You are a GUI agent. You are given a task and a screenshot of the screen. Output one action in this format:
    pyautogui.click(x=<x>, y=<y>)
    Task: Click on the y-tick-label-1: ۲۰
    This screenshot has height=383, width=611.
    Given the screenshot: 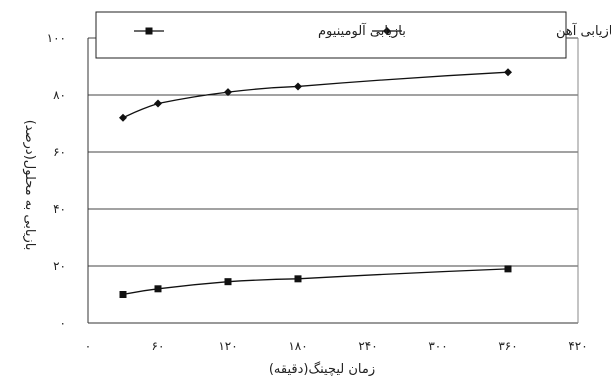 What is the action you would take?
    pyautogui.click(x=59, y=266)
    